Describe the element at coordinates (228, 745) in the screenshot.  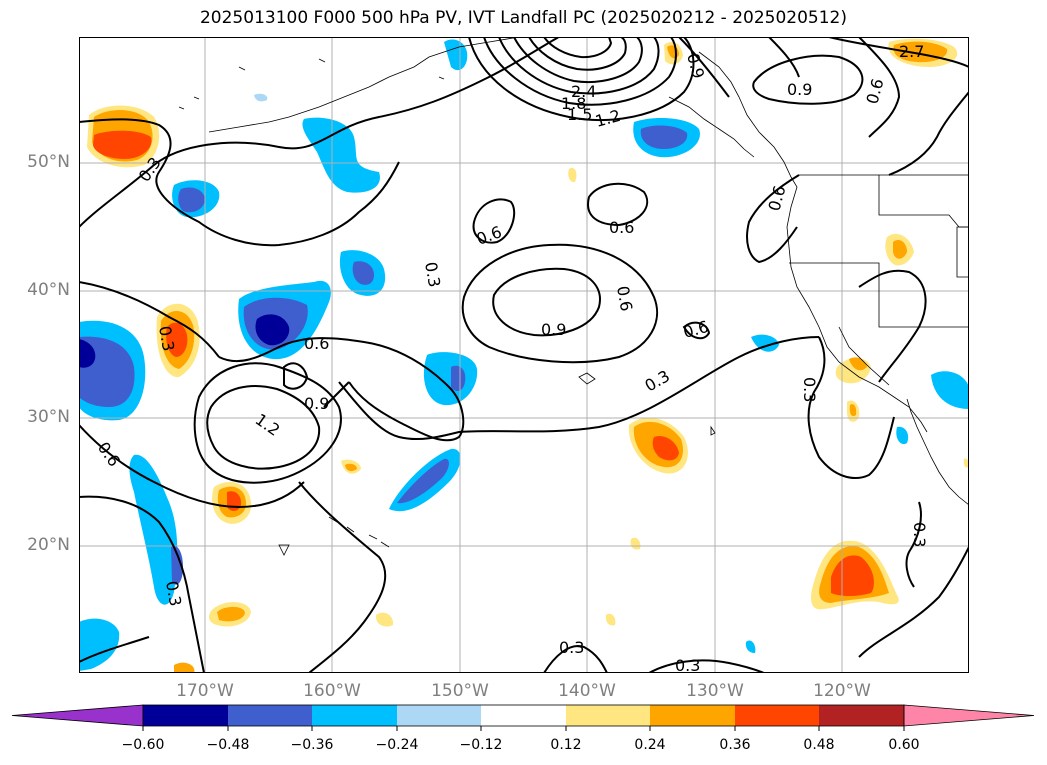
I see `colorbar-label: −0.48` at that location.